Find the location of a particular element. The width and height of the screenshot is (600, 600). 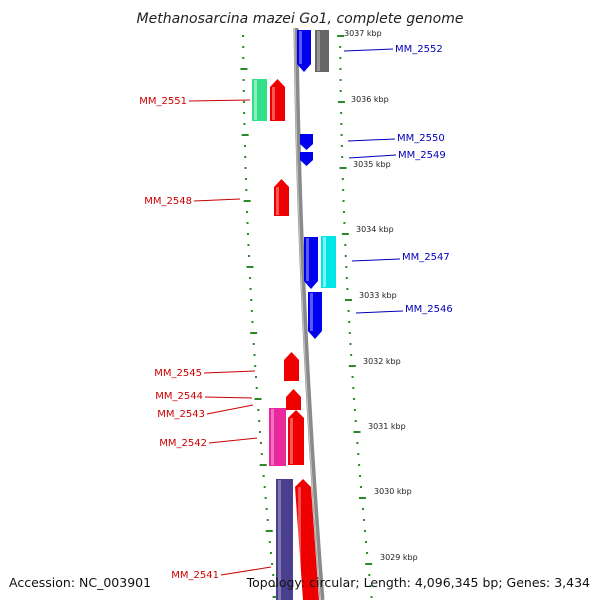

gene-label-mm-2547: MM_2547 is located at coordinates (426, 257).